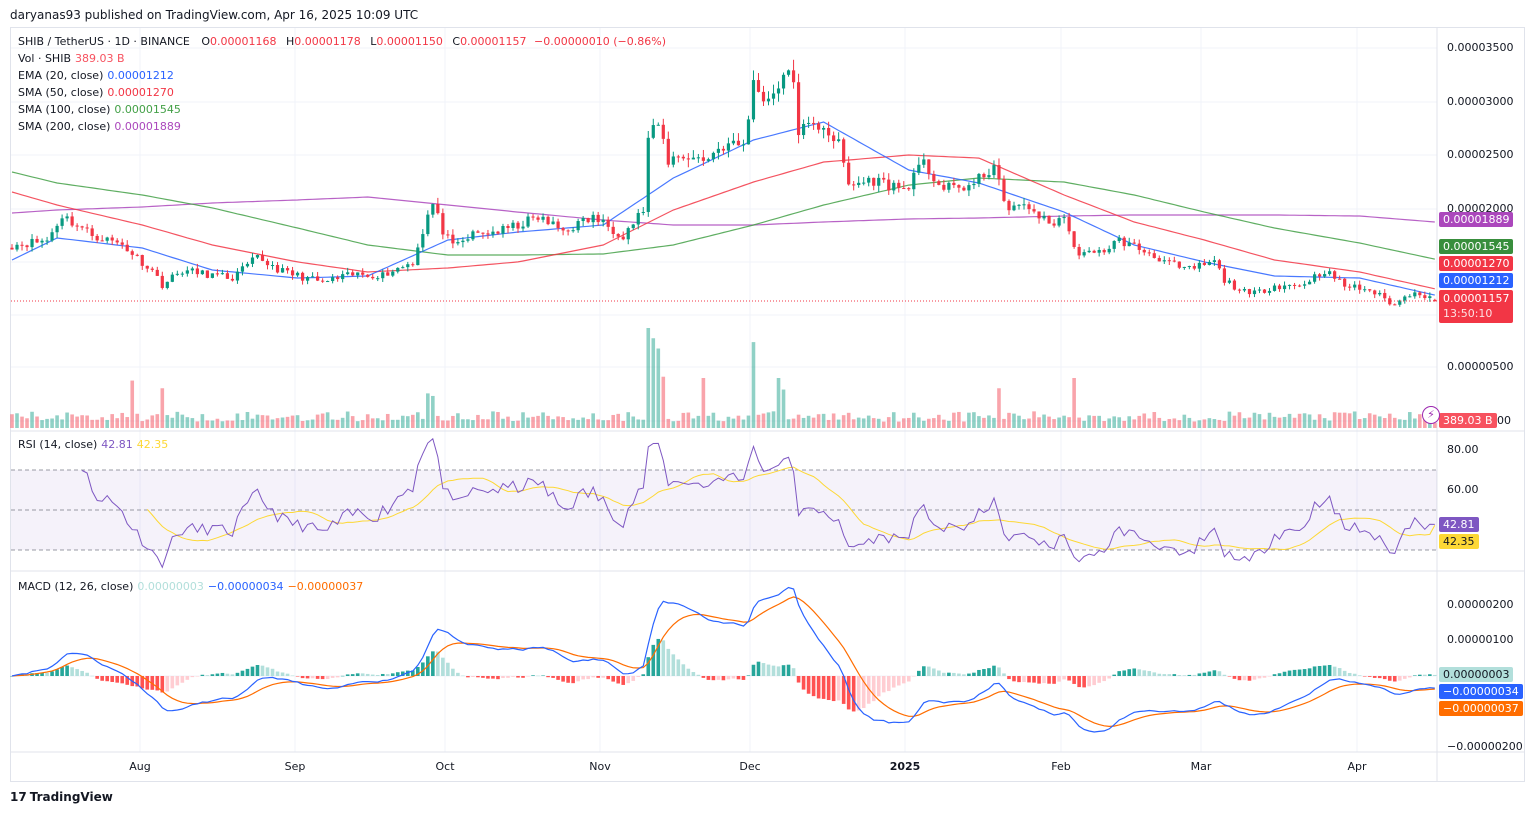 The height and width of the screenshot is (816, 1534). I want to click on lightning-icon: ⚡, so click(1431, 415).